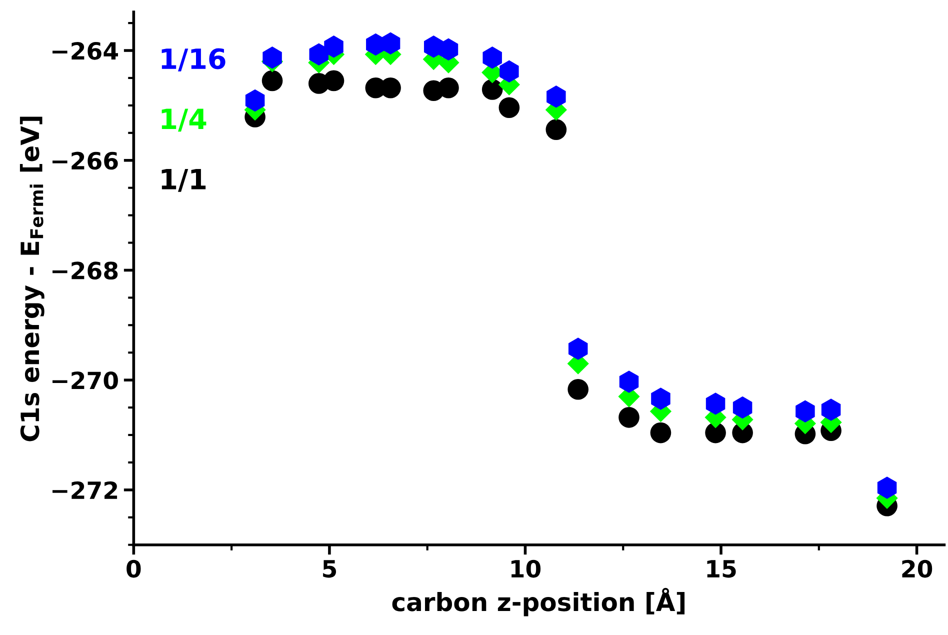 This screenshot has width=948, height=635. What do you see at coordinates (85, 161) in the screenshot?
I see `y-tick-label: −266` at bounding box center [85, 161].